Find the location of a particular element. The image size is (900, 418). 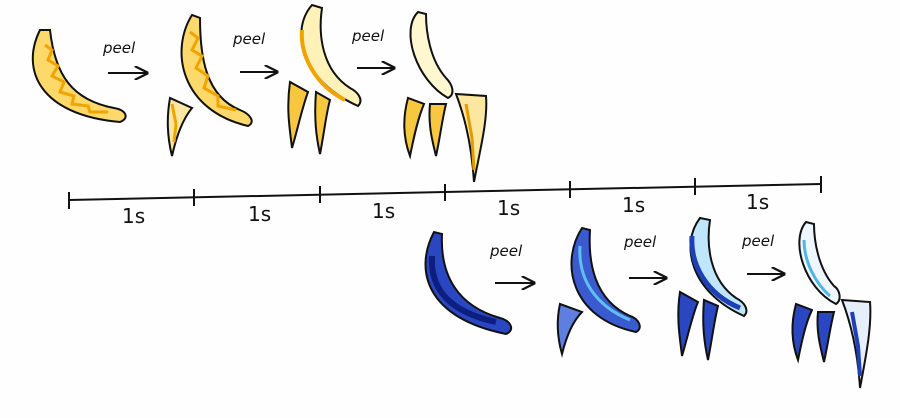

timeline: 1s 1s 1s 1s 1s 1s is located at coordinates (445, 202).